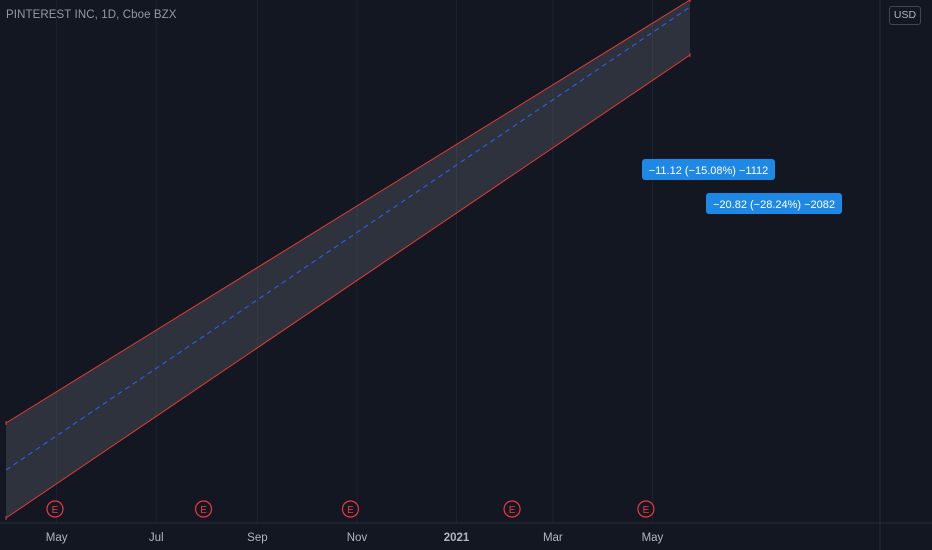 Image resolution: width=932 pixels, height=550 pixels. What do you see at coordinates (156, 538) in the screenshot?
I see `x-tick-label: Jul` at bounding box center [156, 538].